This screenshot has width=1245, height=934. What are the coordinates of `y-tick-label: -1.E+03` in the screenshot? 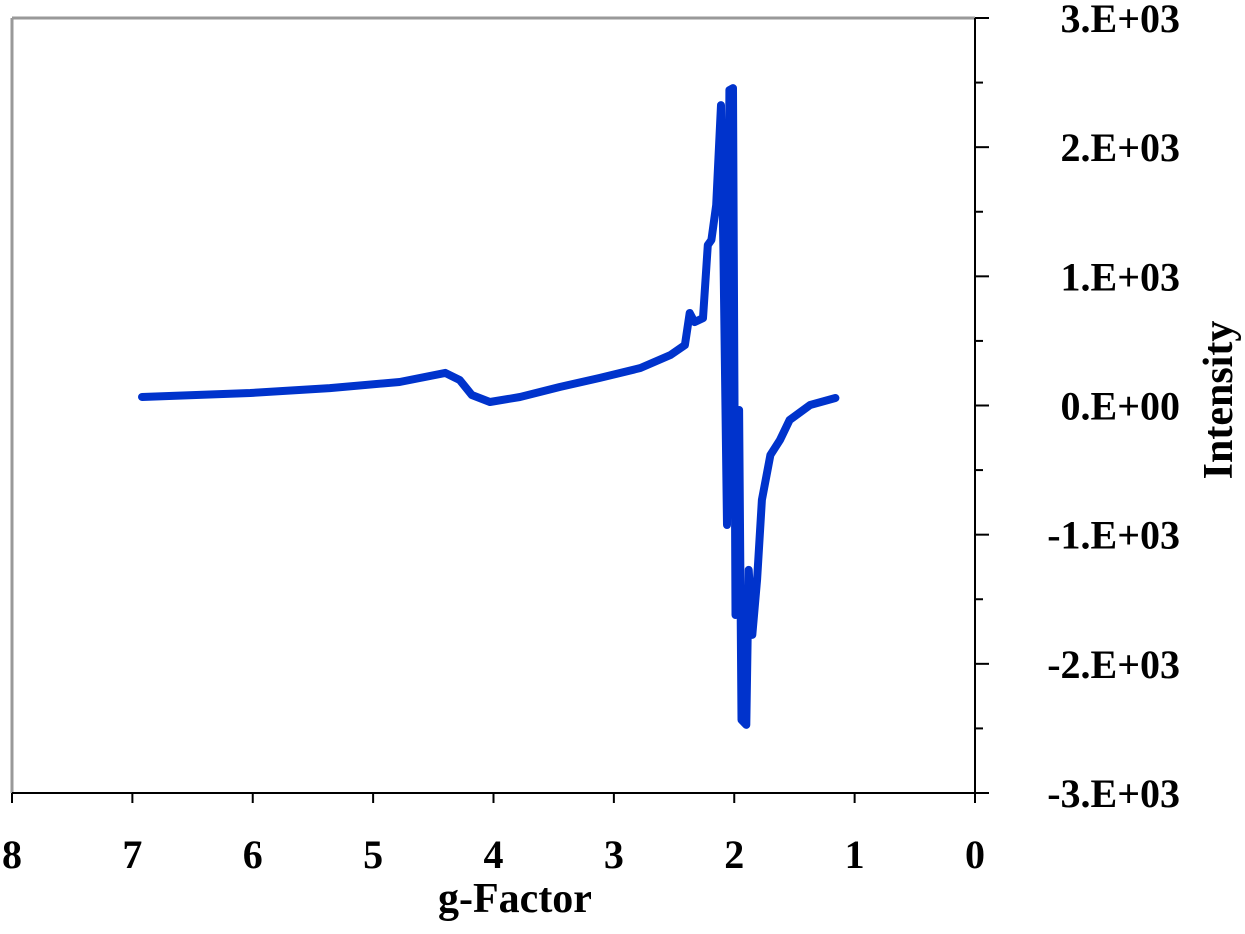 It's located at (1113, 535).